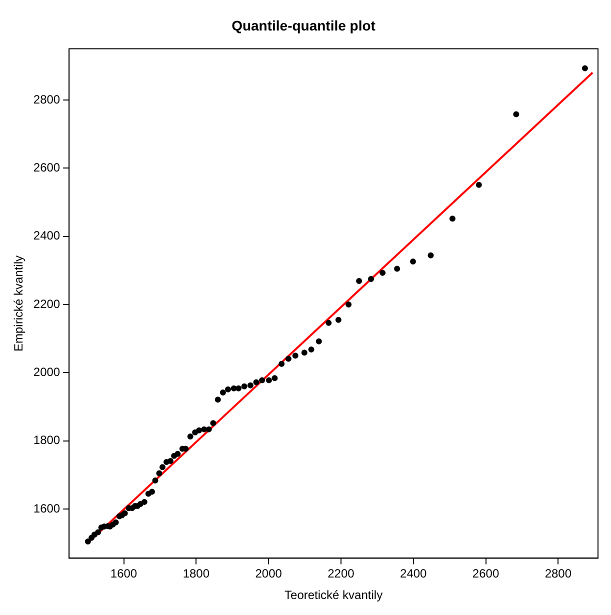  Describe the element at coordinates (414, 573) in the screenshot. I see `x-tick-label: 2400` at that location.